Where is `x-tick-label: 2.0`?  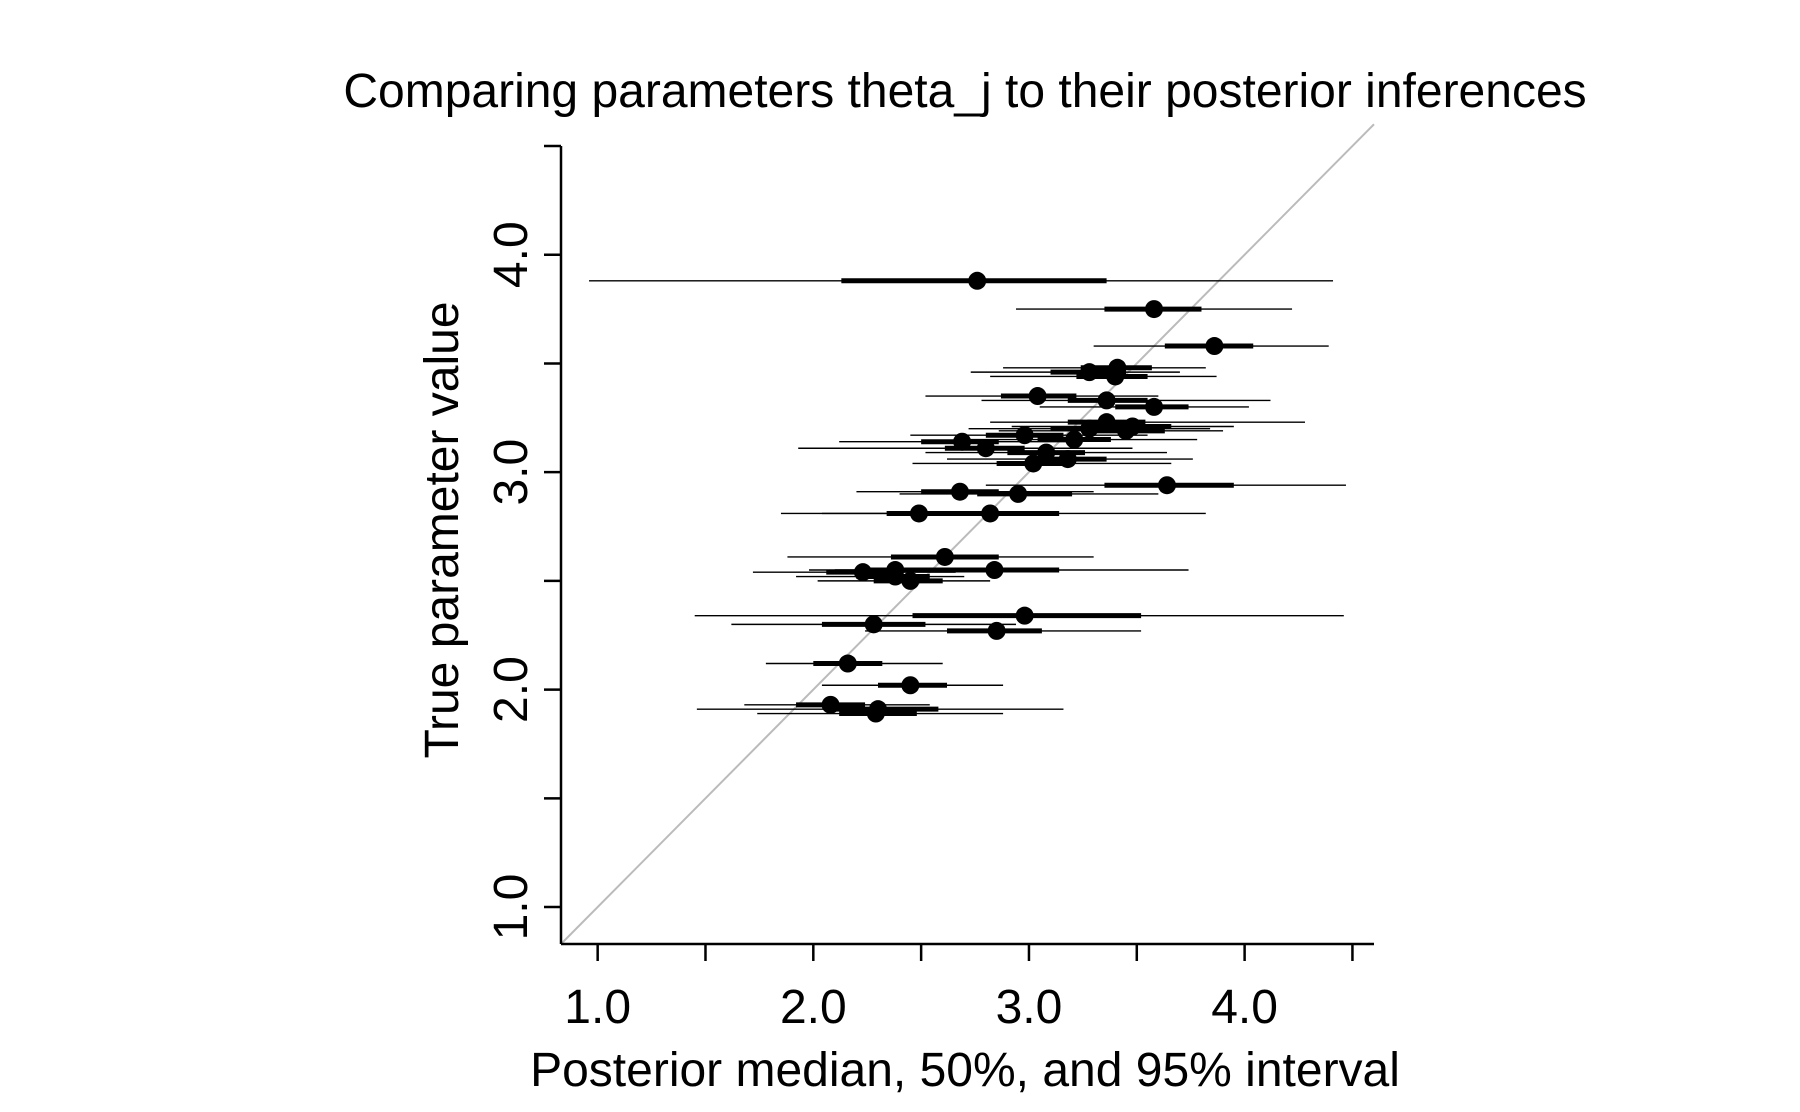 x-tick-label: 2.0 is located at coordinates (813, 1007).